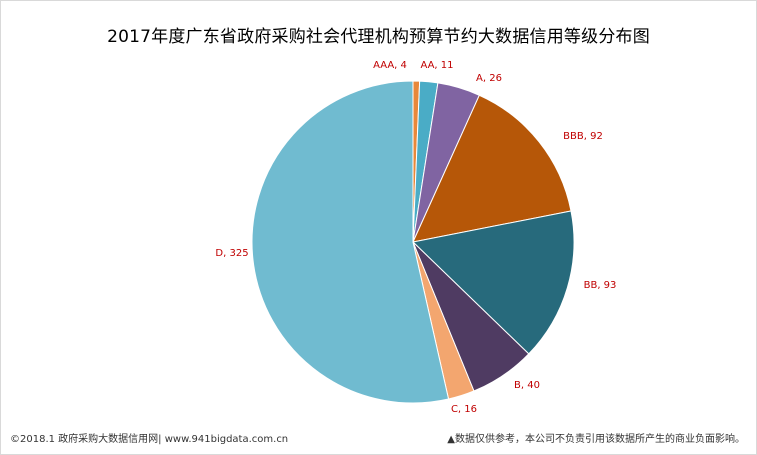 This screenshot has width=757, height=455. Describe the element at coordinates (583, 136) in the screenshot. I see `data-label-bbb: BBB, 92` at that location.